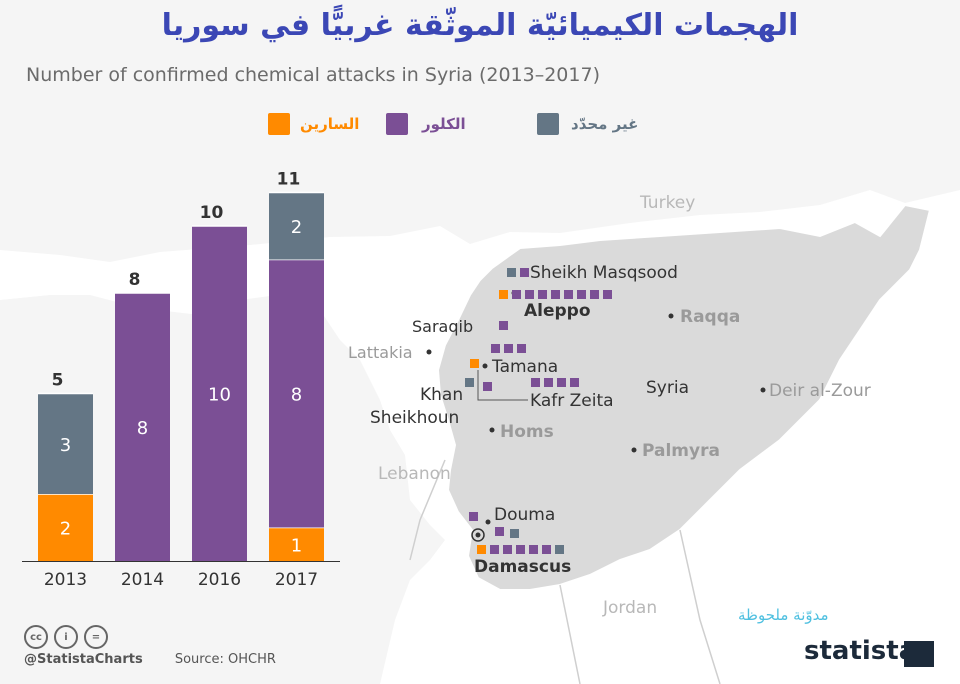 The height and width of the screenshot is (684, 960). I want to click on attribution-icon: i, so click(66, 637).